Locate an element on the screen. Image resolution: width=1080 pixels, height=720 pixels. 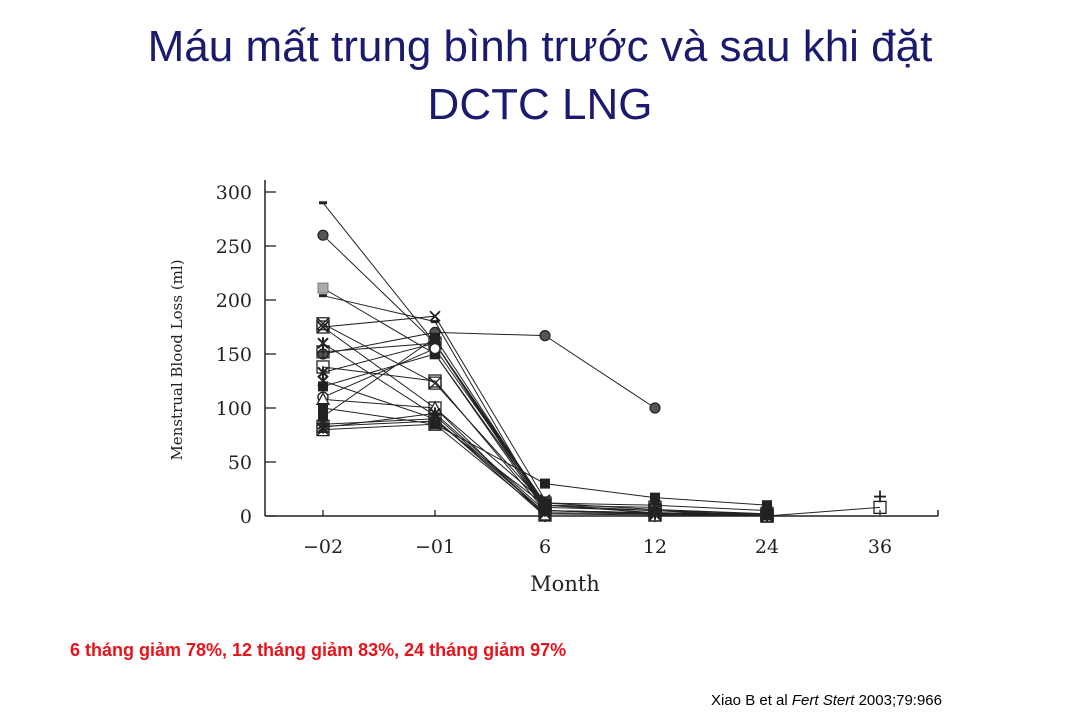
slide-title-line-2: DCTC LNG is located at coordinates (540, 104).